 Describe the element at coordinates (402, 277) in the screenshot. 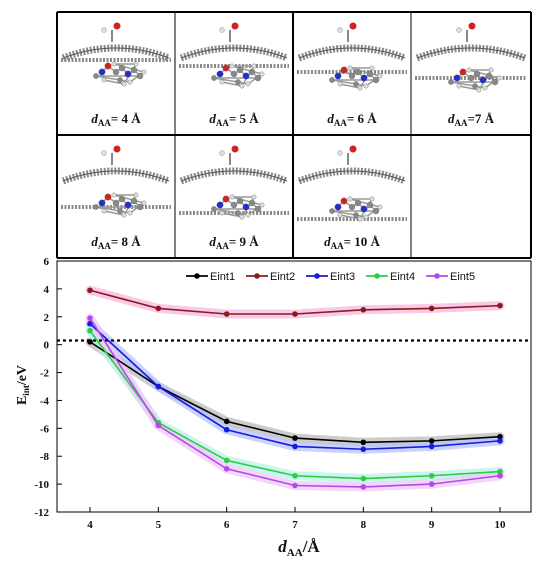

I see `legend-label: Eint4` at that location.